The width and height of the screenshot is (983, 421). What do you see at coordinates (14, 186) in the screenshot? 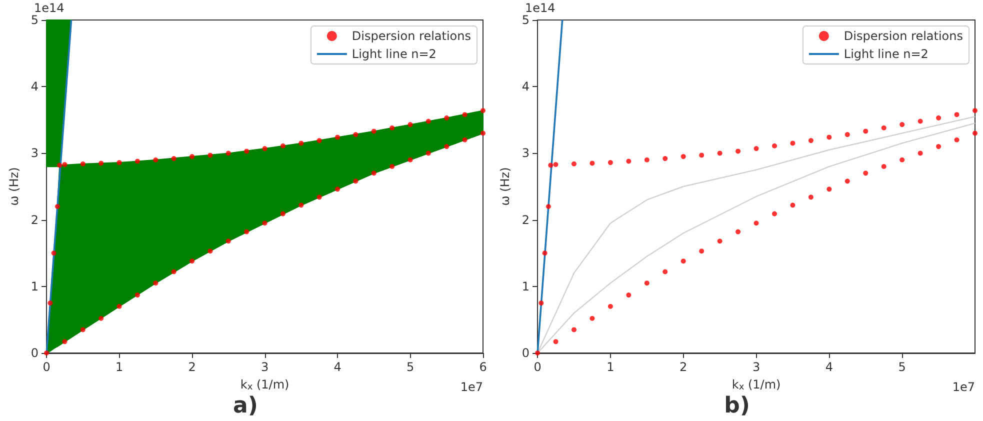
I see `y-axis-title: ω (Hz)` at bounding box center [14, 186].